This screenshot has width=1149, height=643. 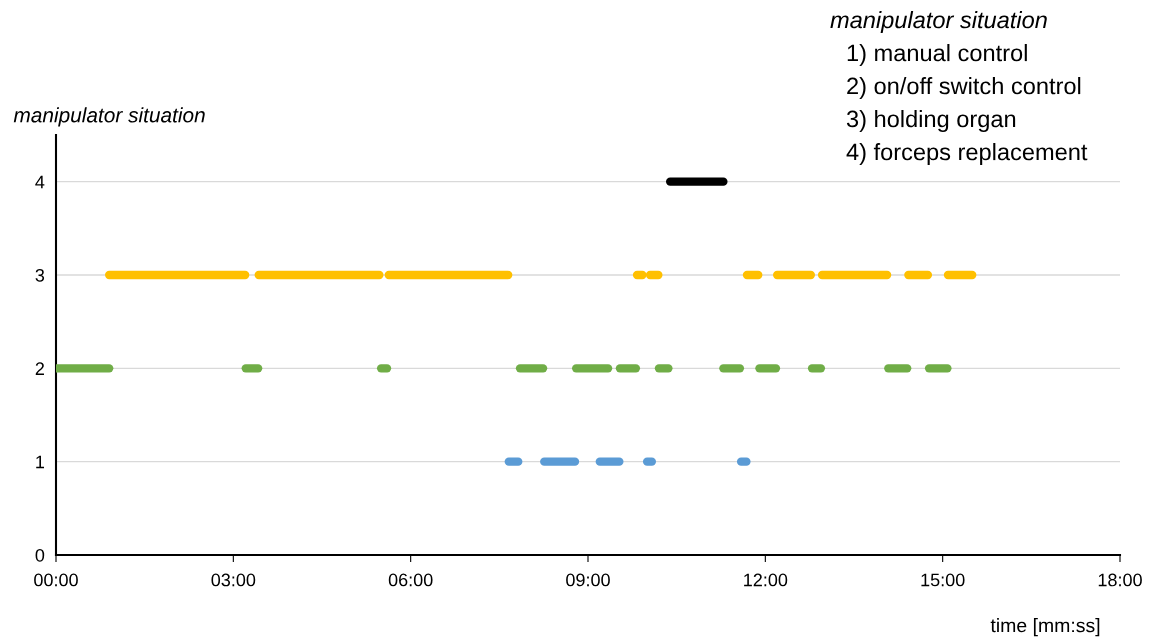 I want to click on text: manipulator situation, so click(x=938, y=22).